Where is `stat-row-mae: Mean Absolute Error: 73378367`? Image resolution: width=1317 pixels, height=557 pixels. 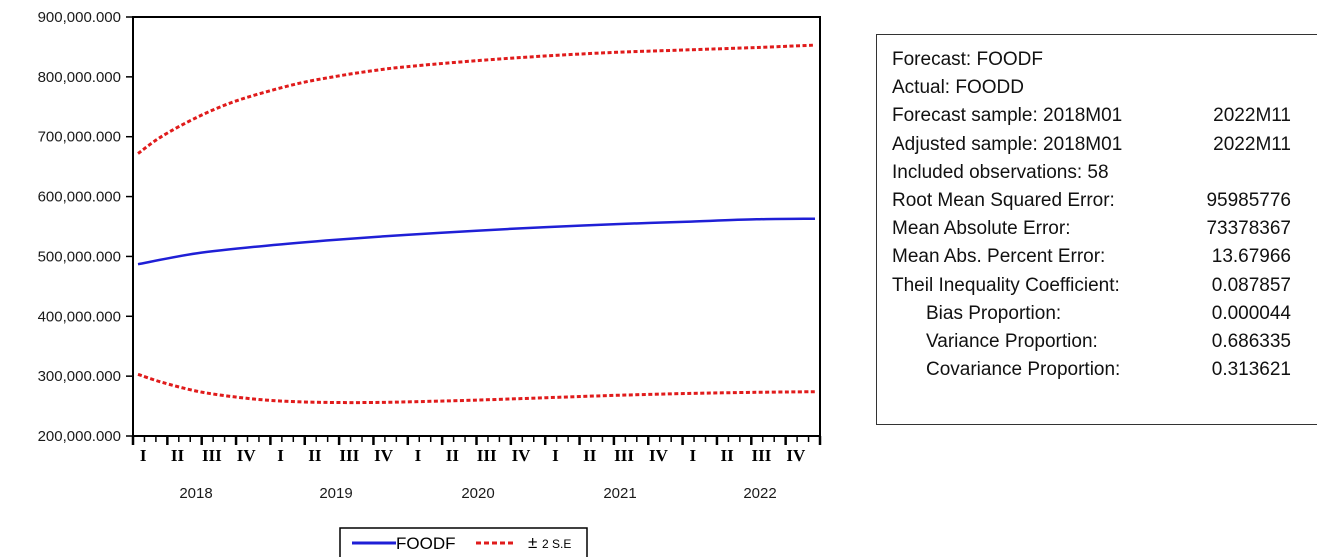 stat-row-mae: Mean Absolute Error: 73378367 is located at coordinates (1104, 232).